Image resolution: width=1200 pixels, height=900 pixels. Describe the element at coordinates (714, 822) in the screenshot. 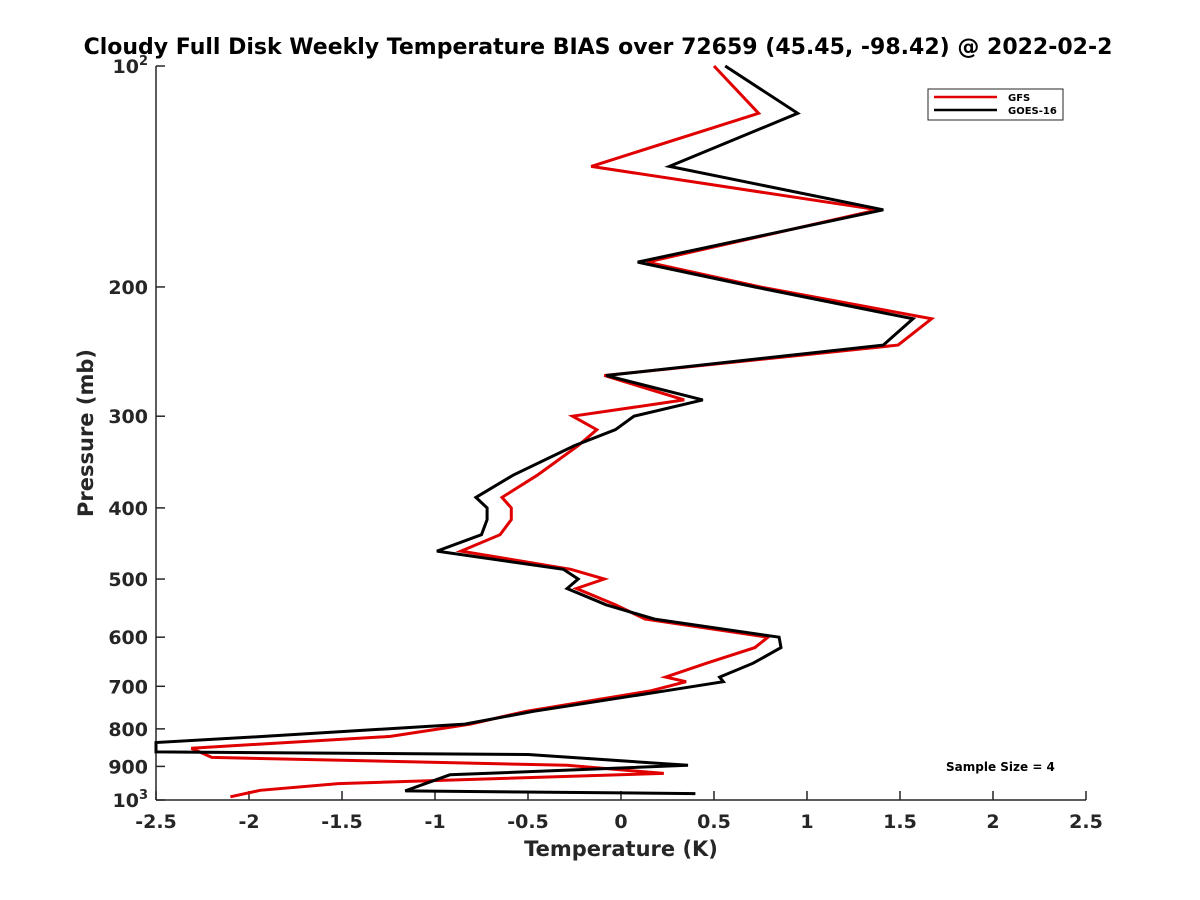

I see `x-tick-label: 0.5` at that location.